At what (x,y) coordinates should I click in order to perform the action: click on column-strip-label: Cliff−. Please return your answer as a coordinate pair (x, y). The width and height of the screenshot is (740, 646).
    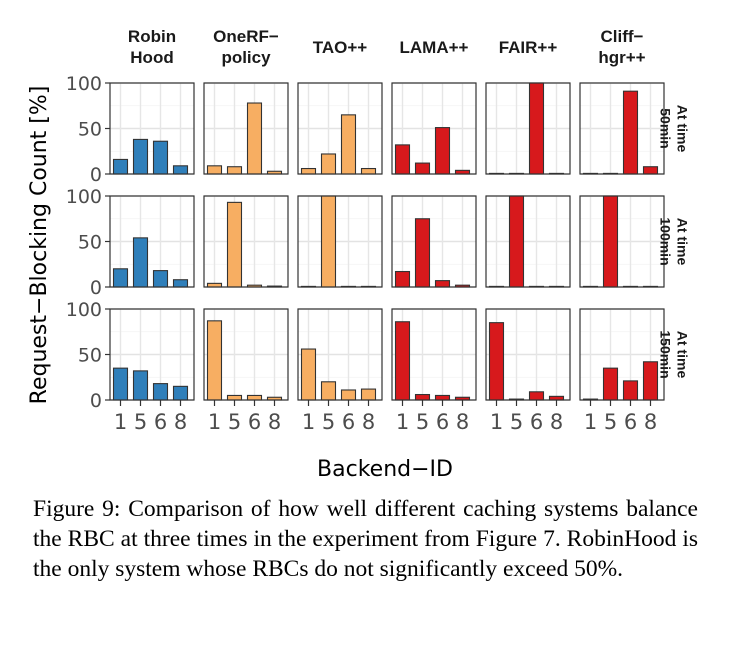
    Looking at the image, I should click on (622, 36).